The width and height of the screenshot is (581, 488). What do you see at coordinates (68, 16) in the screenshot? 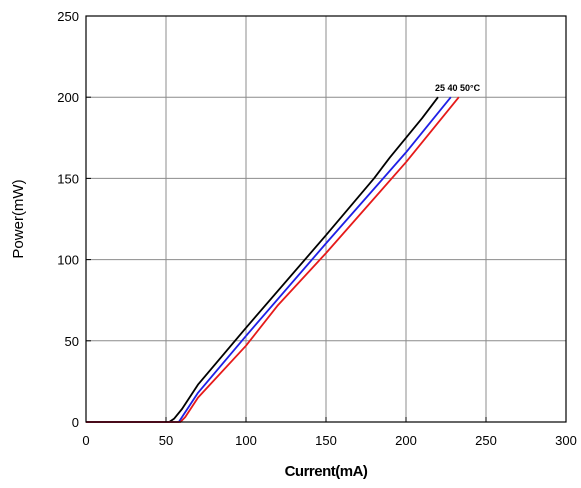
I see `y-tick-label: 250` at bounding box center [68, 16].